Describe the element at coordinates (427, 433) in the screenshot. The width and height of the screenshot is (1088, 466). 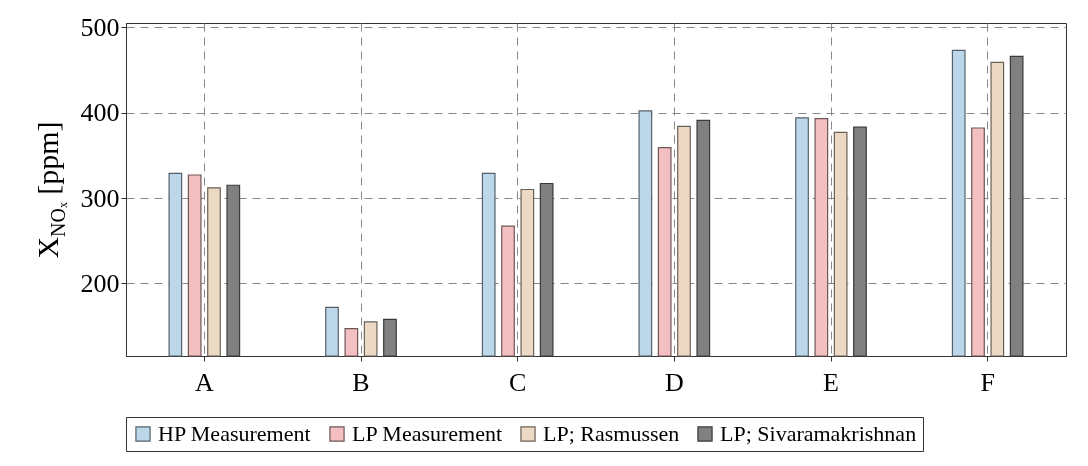
I see `legend-label: LP Measurement` at that location.